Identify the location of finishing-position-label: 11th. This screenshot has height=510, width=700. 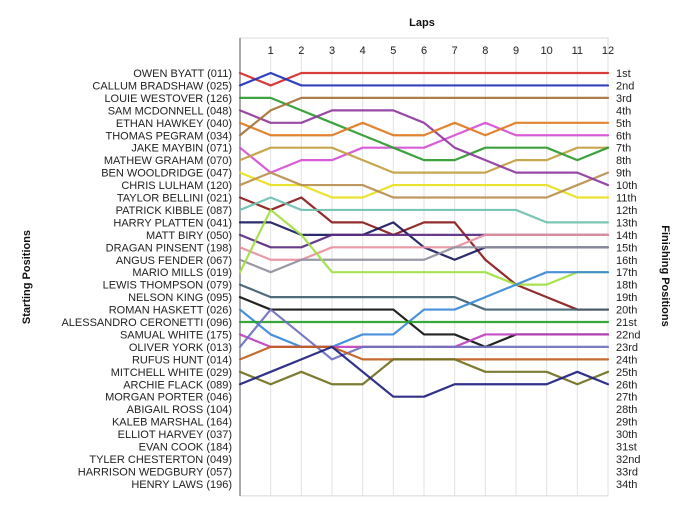
(626, 199).